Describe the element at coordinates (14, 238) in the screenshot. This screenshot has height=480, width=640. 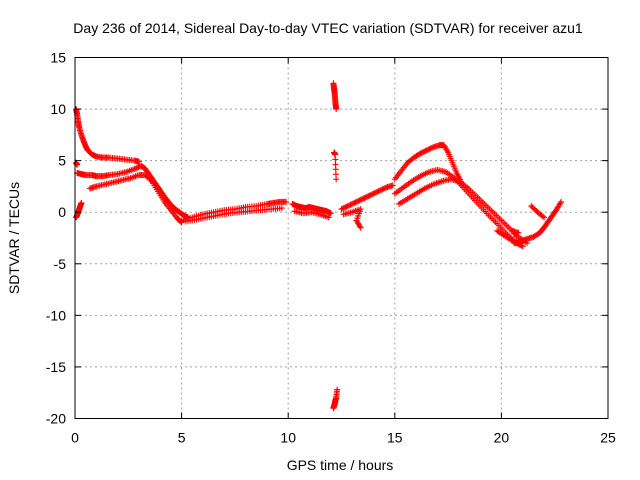
I see `y-axis-label: SDTVAR / TECUs` at that location.